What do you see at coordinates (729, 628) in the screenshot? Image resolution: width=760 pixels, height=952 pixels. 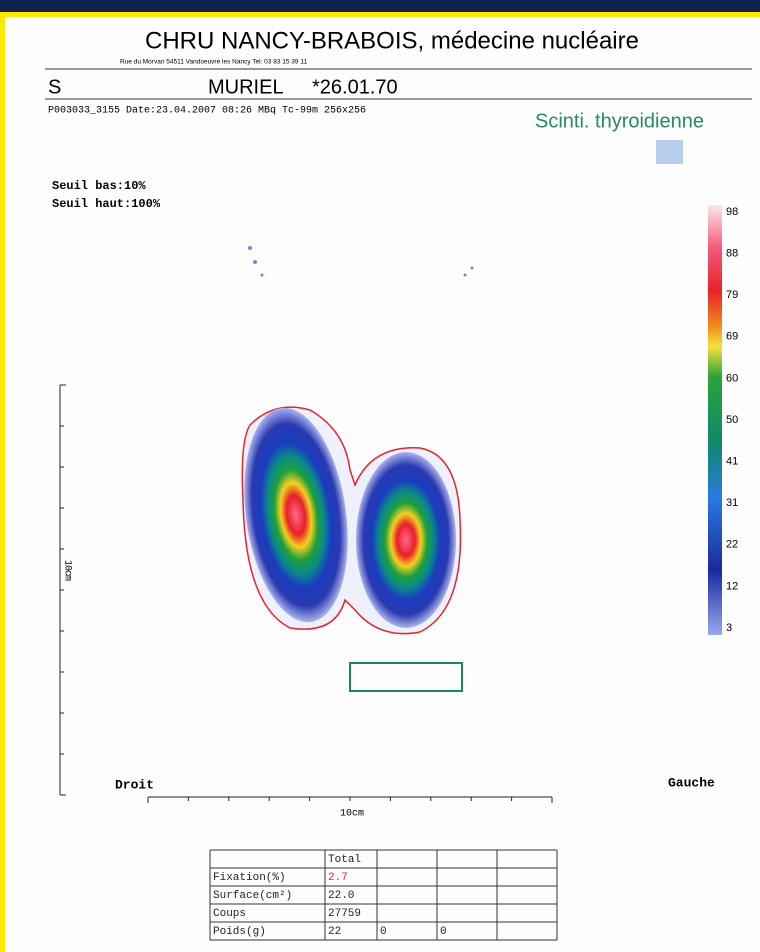 I see `scale-label: 3` at bounding box center [729, 628].